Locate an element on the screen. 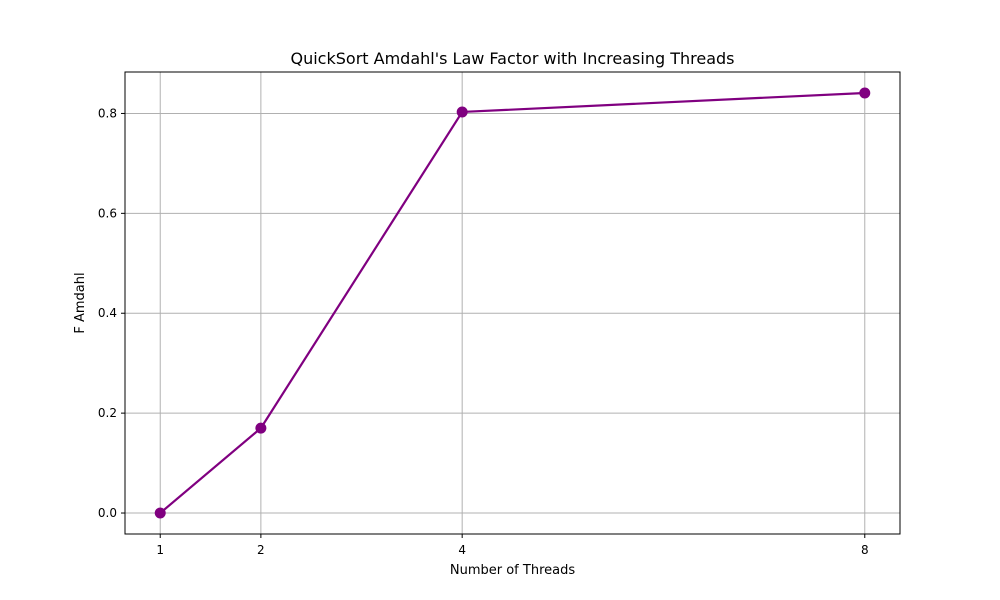 This screenshot has width=1000, height=600. y-tick-label: 0.8 is located at coordinates (107, 113).